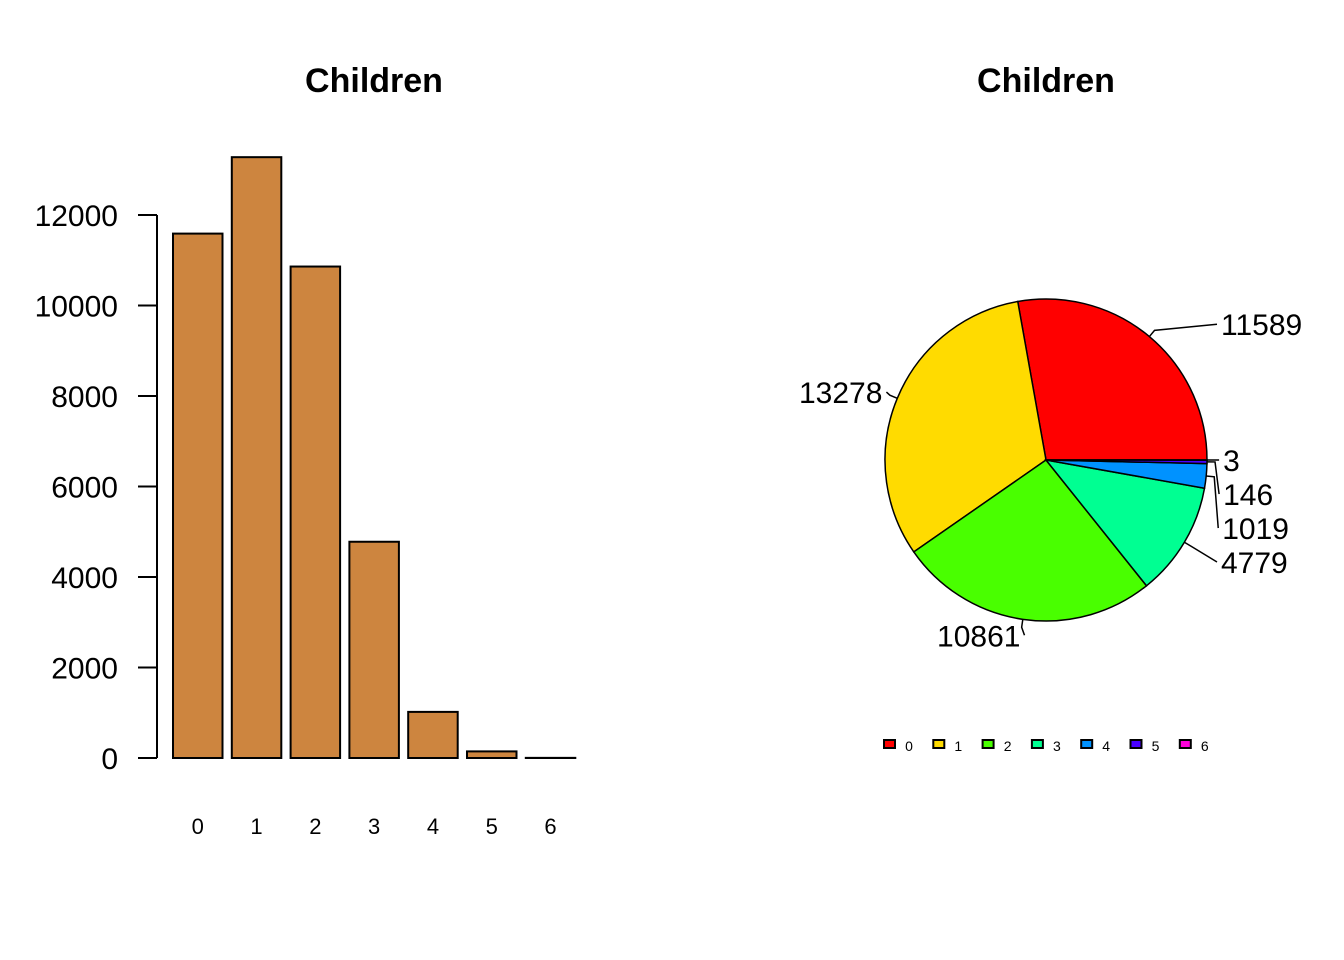  What do you see at coordinates (1057, 746) in the screenshot?
I see `legend-label: 3` at bounding box center [1057, 746].